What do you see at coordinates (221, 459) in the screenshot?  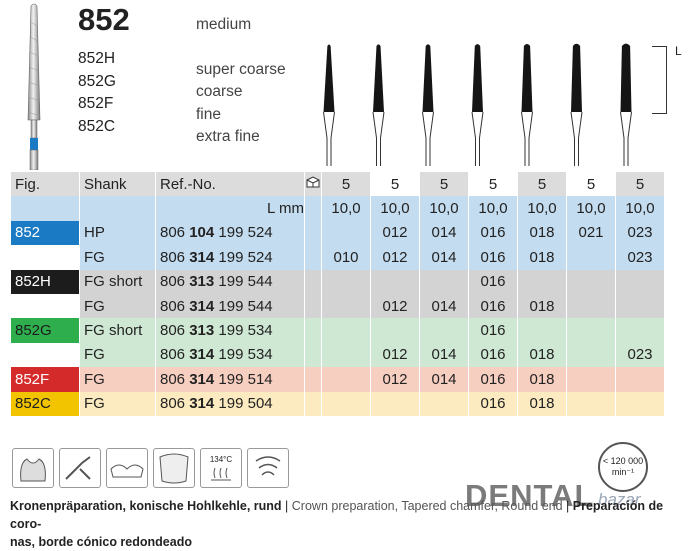 I see `sterilization-label: 134°C` at bounding box center [221, 459].